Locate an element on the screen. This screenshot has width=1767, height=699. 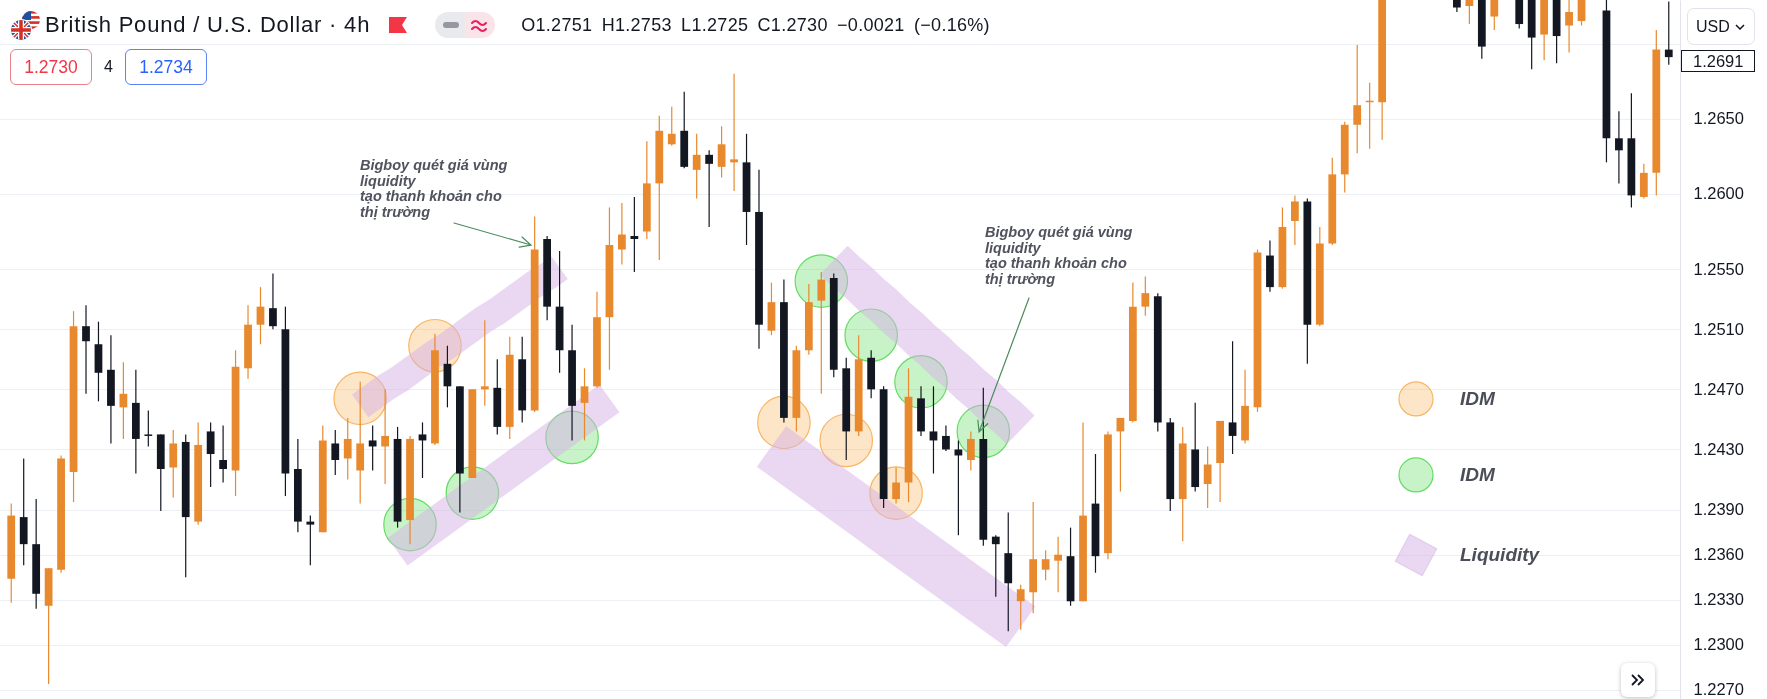
text: USD is located at coordinates (1713, 26).